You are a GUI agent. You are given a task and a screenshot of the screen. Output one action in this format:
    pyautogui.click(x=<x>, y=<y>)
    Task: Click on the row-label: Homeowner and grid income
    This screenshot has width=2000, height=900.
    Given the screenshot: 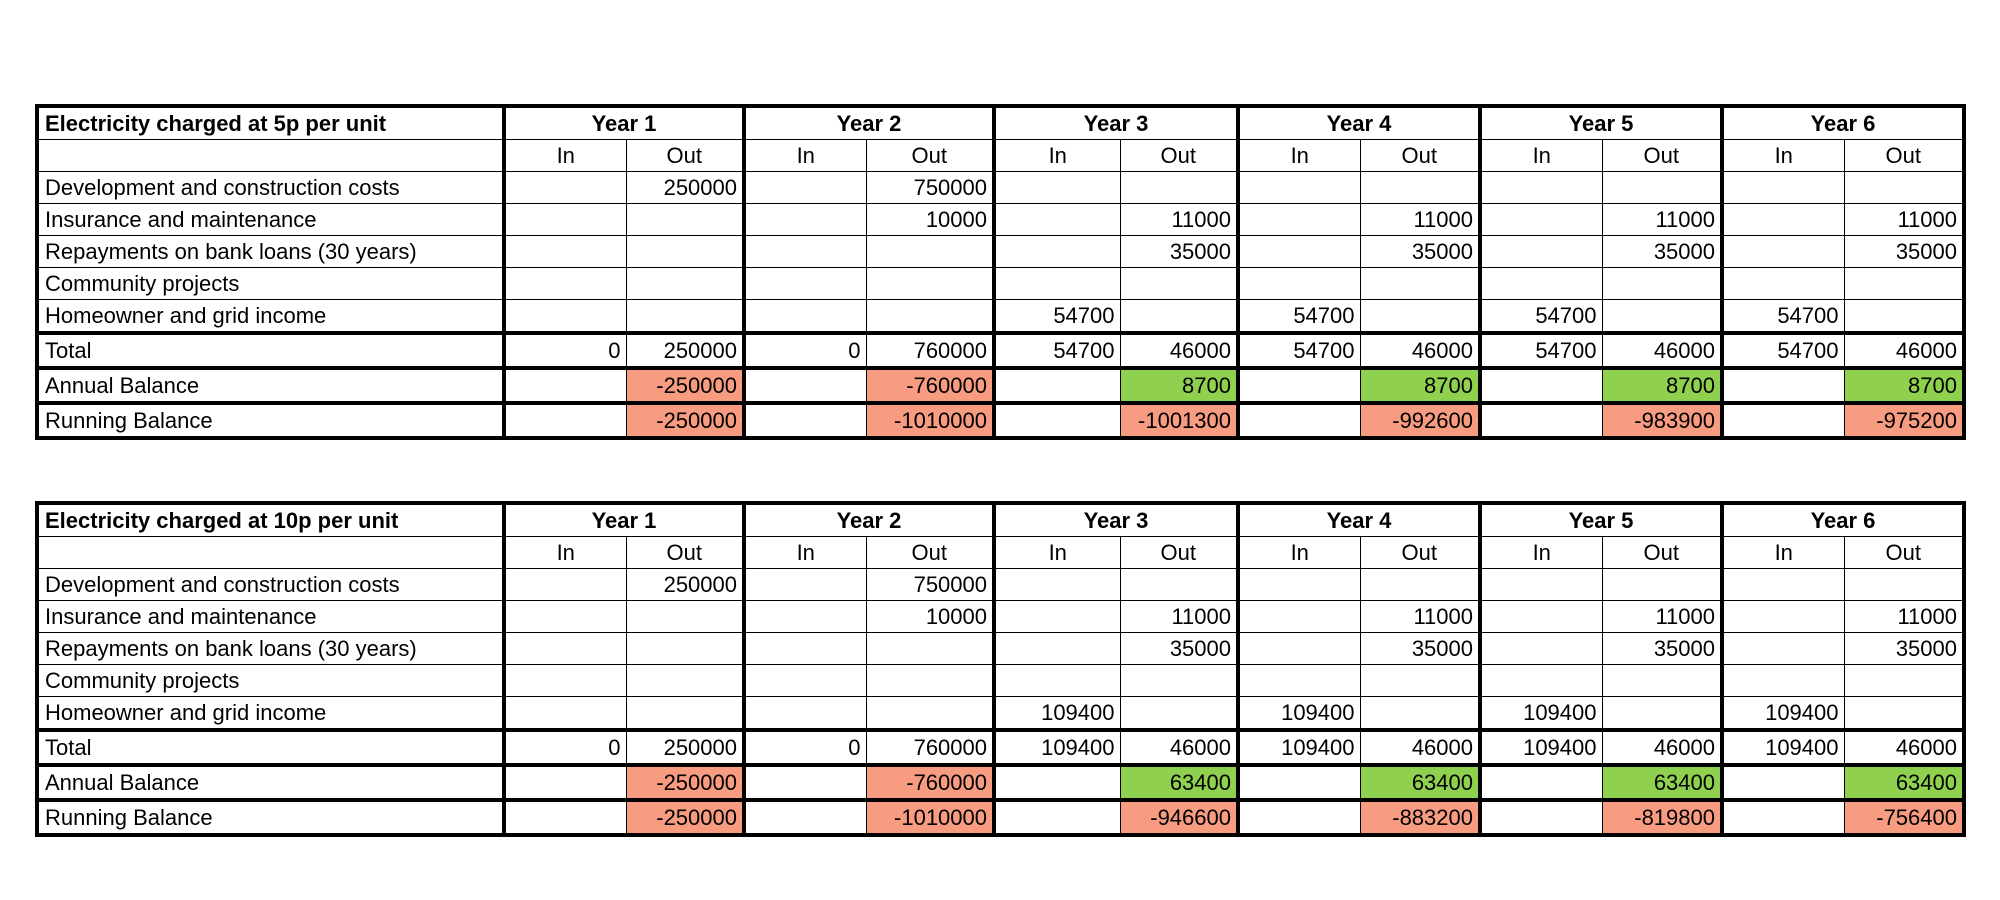 What is the action you would take?
    pyautogui.click(x=270, y=714)
    